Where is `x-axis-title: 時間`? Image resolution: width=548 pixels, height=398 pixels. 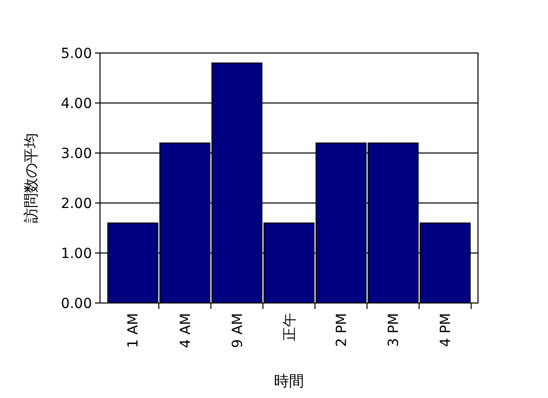 x-axis-title: 時間 is located at coordinates (289, 381).